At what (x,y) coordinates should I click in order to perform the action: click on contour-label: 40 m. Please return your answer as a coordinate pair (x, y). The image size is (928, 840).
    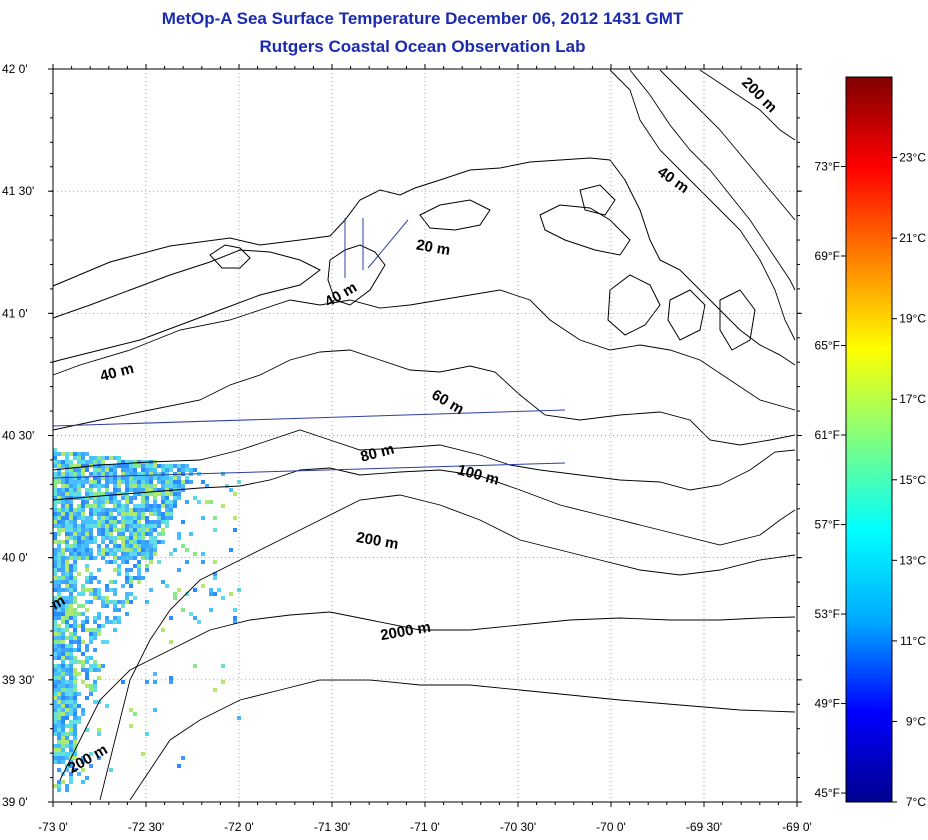
    Looking at the image, I should click on (341, 295).